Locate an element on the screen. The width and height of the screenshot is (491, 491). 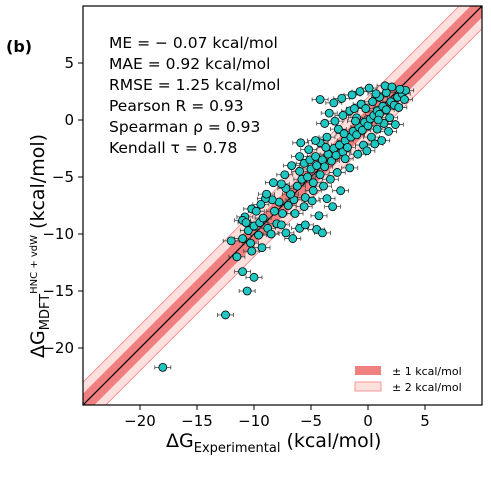
y-axis-label: ΔGMDFTHNC + vdW(kcal/mol) is located at coordinates (40, 246).